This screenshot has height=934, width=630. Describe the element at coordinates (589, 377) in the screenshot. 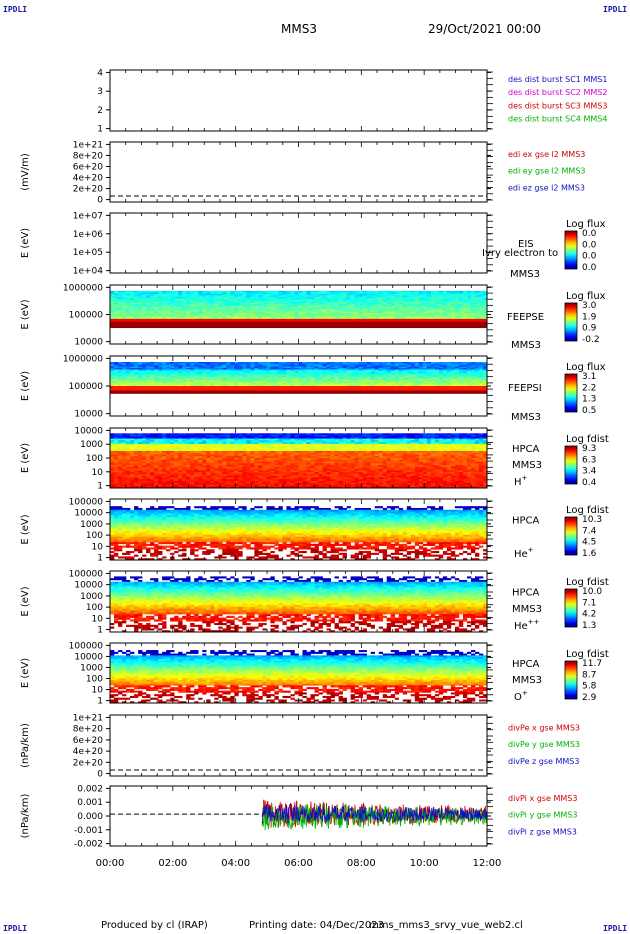

I see `colorbar-tick-label: 3.1` at that location.